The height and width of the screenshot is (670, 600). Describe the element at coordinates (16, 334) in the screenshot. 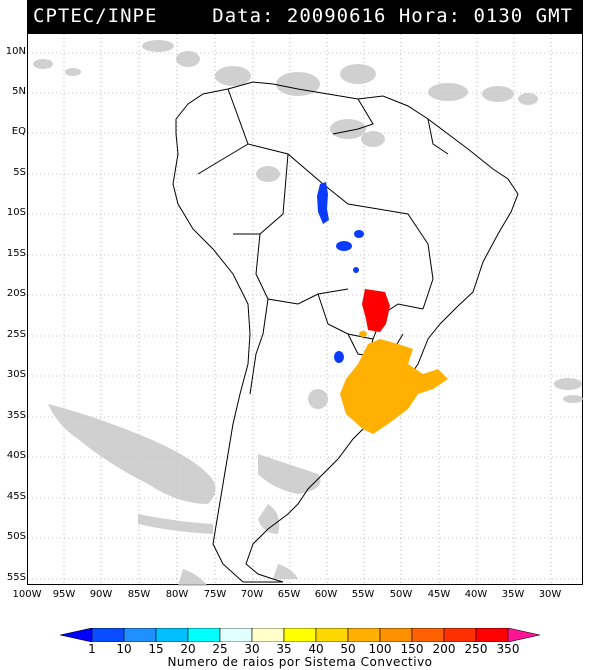

I see `lat-label: 25S` at that location.